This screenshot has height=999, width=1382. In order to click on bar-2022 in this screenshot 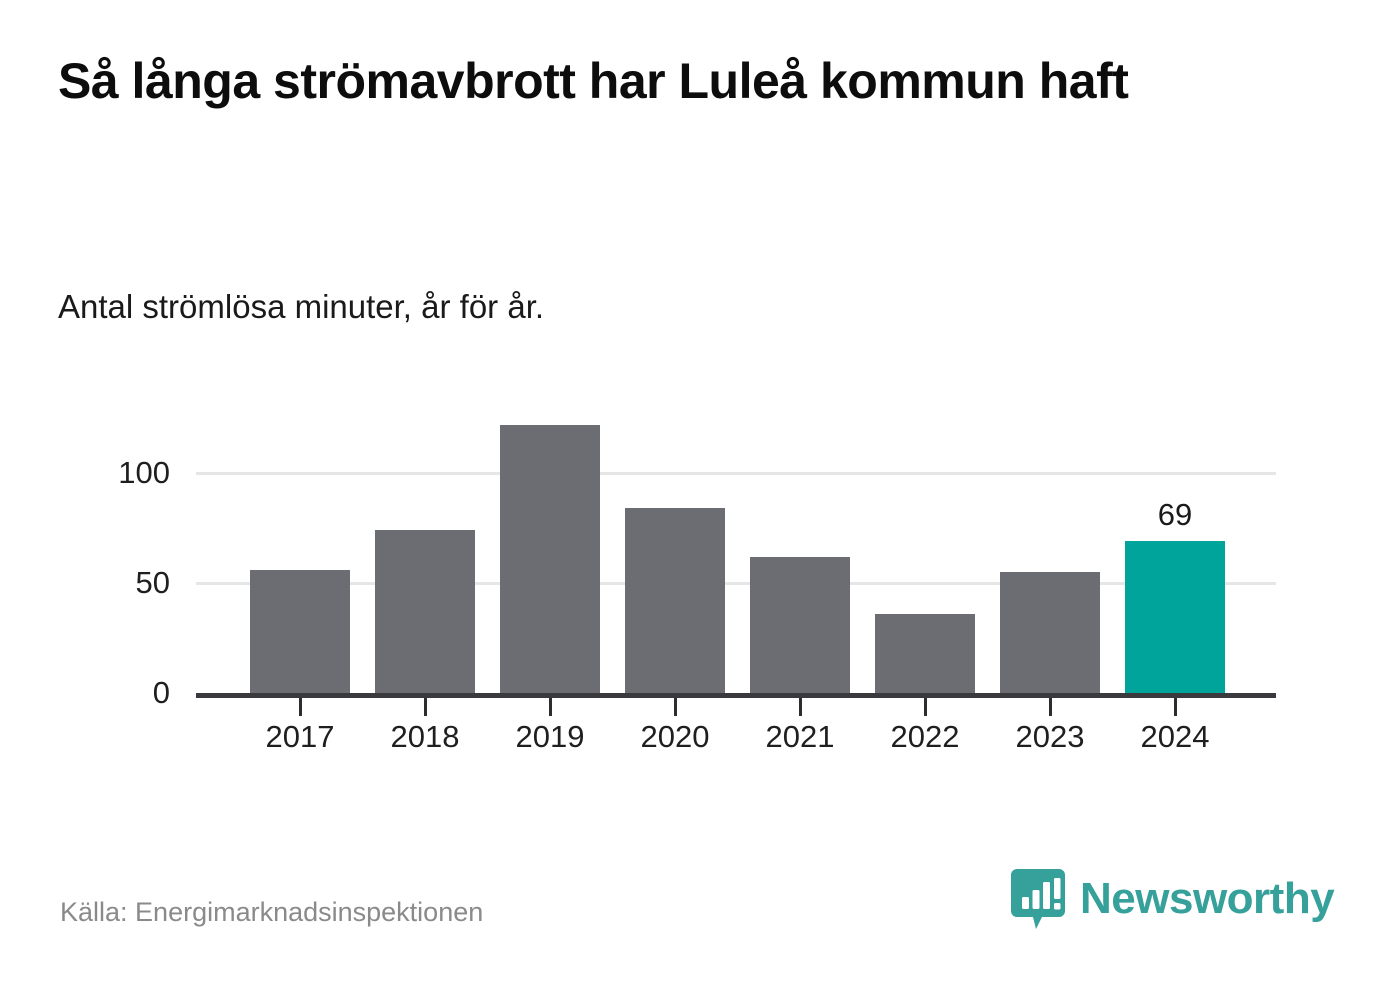, I will do `click(925, 653)`.